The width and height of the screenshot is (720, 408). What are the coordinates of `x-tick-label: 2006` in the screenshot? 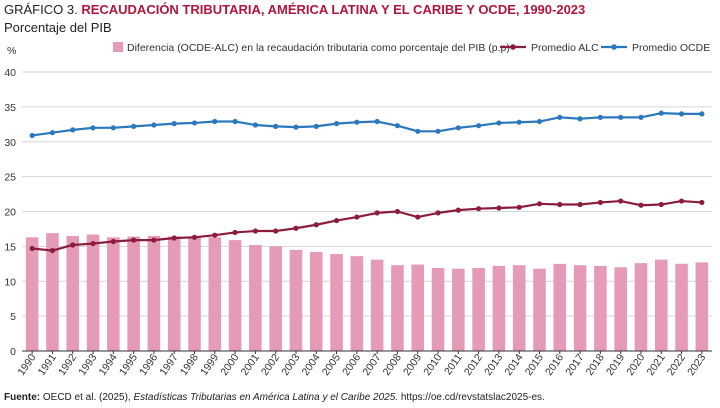 It's located at (351, 365).